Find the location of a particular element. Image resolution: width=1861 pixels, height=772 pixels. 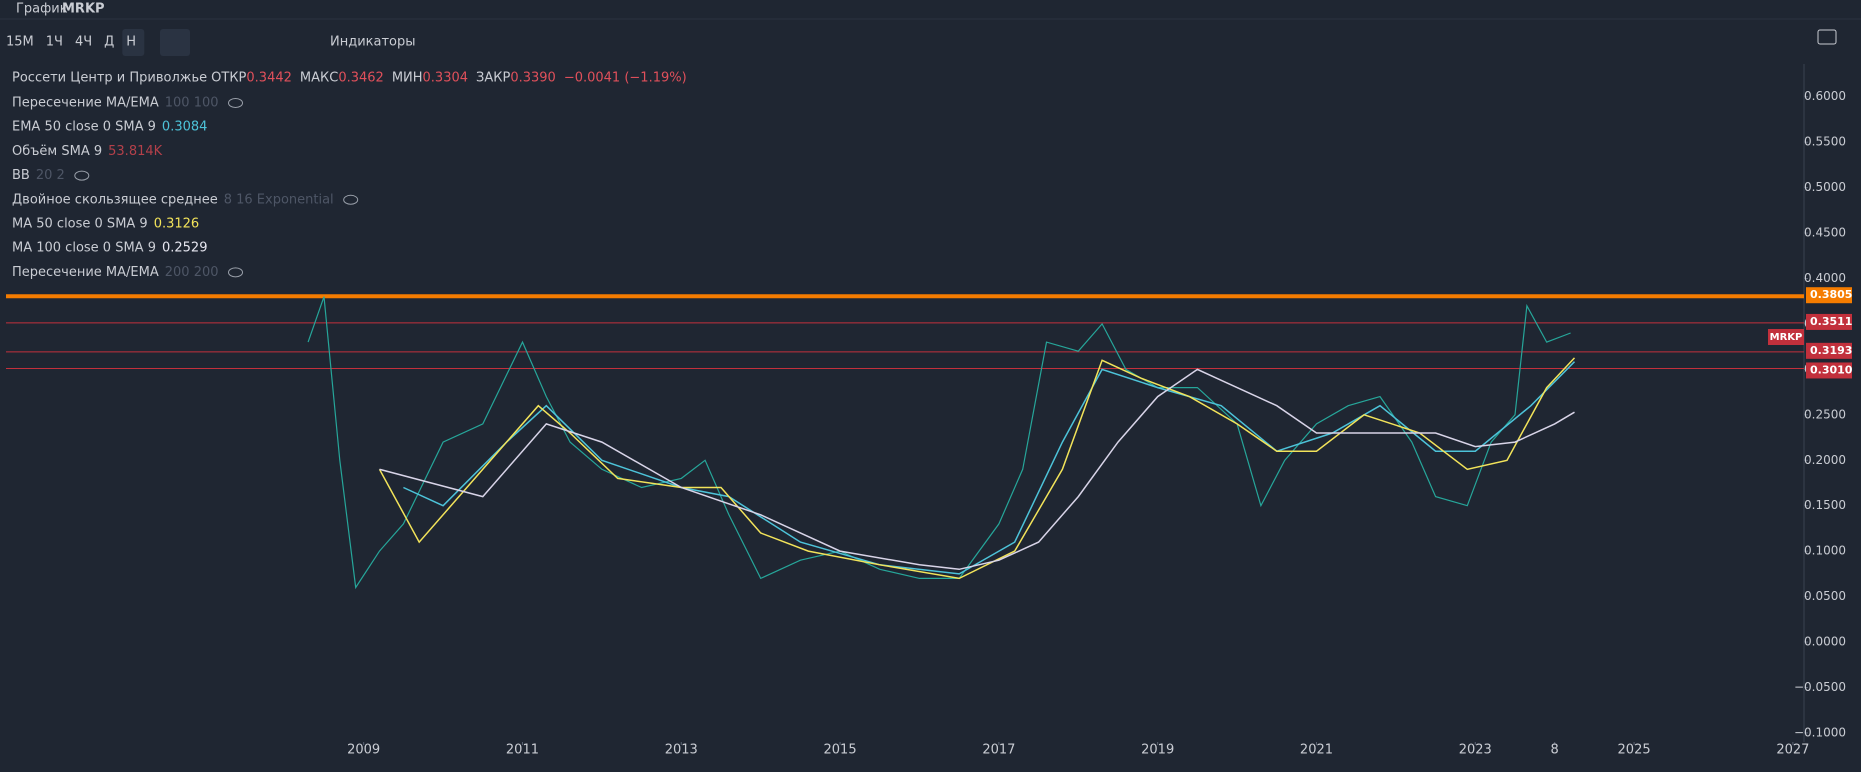

snapshot-button is located at coordinates (1827, 37).